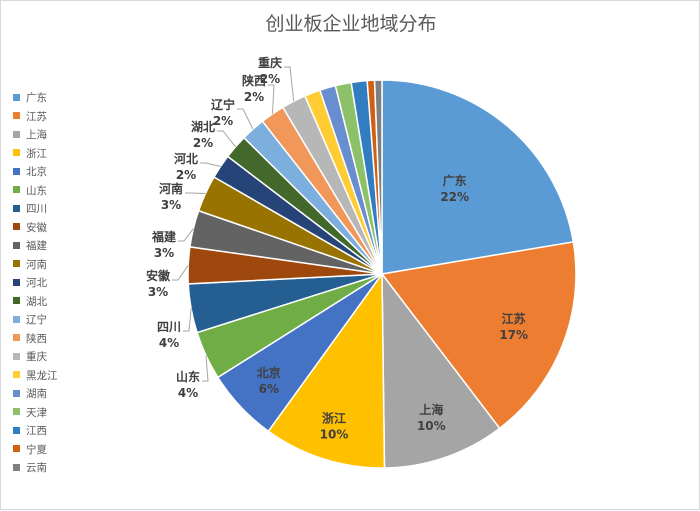 The height and width of the screenshot is (511, 700). What do you see at coordinates (254, 80) in the screenshot?
I see `slice-label-category-14: 陕西` at bounding box center [254, 80].